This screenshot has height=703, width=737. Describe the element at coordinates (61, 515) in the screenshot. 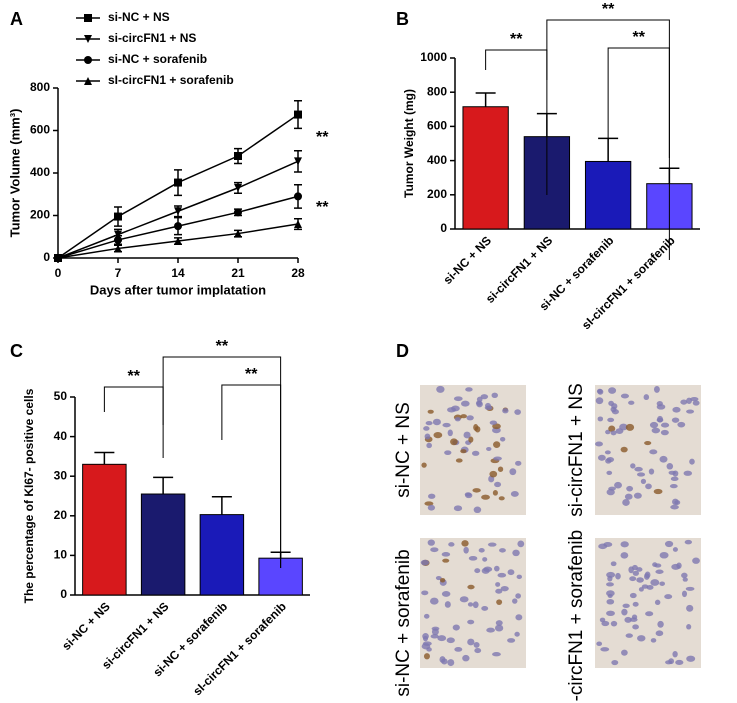

I see `y-tick-label: 20` at that location.